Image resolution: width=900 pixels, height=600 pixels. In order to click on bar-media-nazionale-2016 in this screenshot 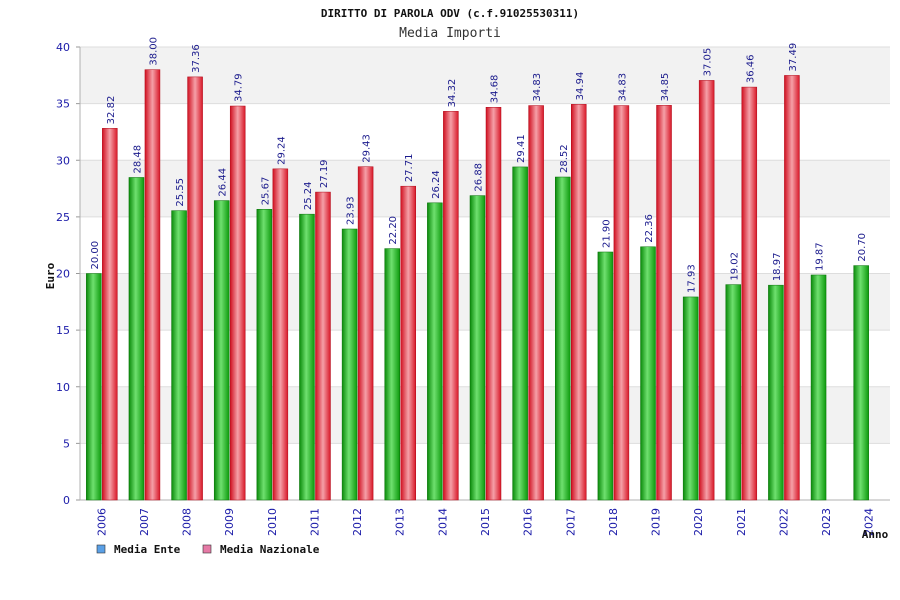, I will do `click(536, 303)`.